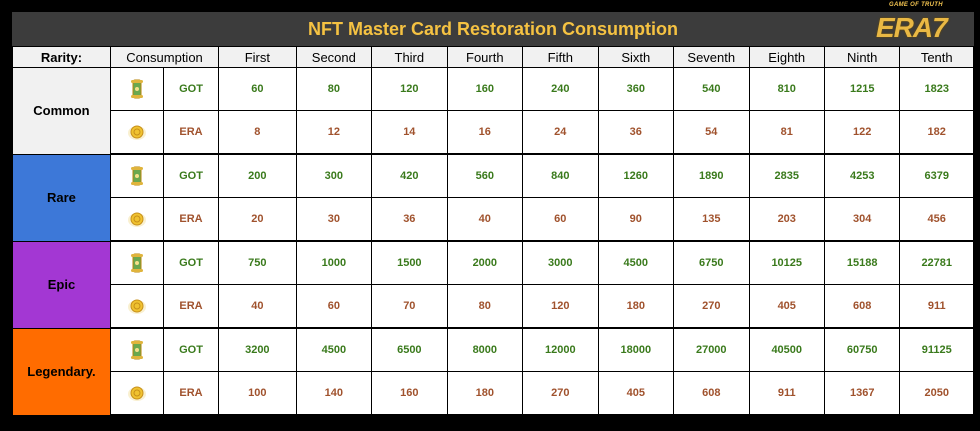 This screenshot has width=980, height=431. Describe the element at coordinates (257, 219) in the screenshot. I see `era-value: 20` at that location.